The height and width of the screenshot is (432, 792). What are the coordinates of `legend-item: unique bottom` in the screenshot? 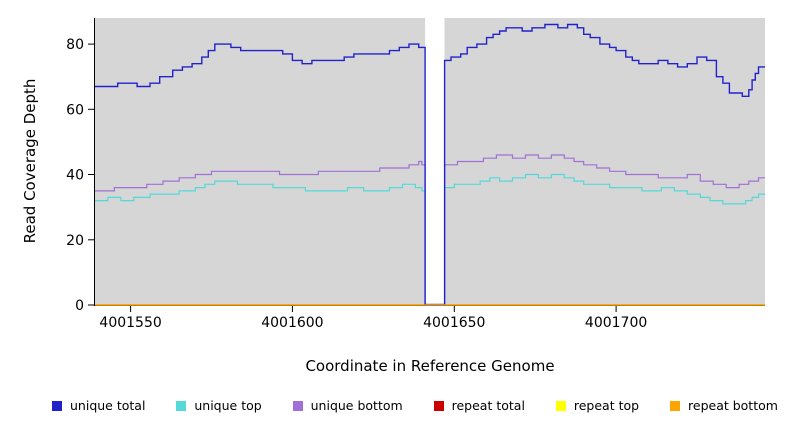 It's located at (347, 405).